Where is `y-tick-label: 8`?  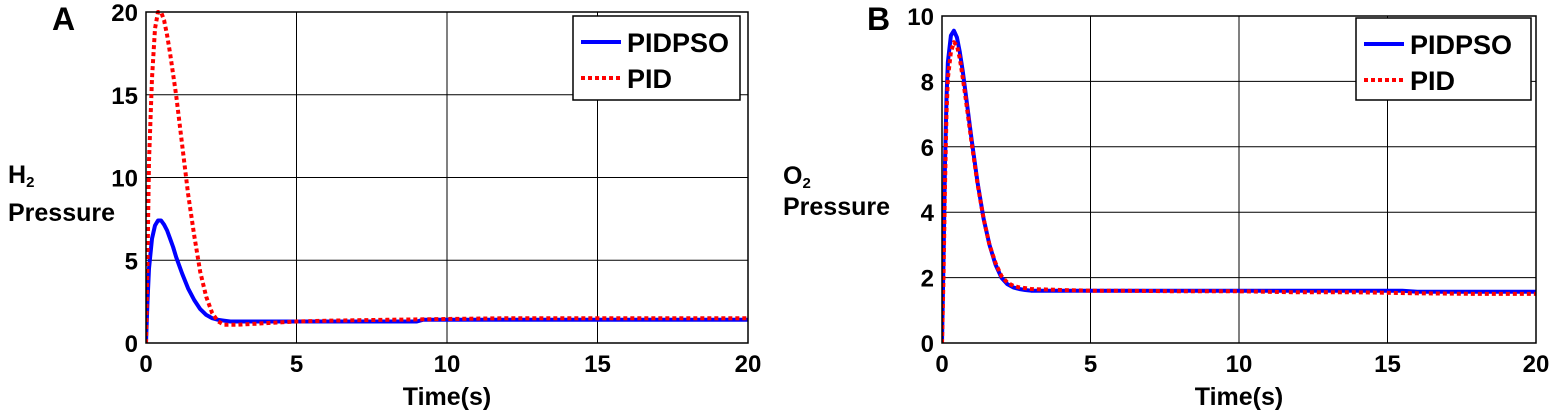 y-tick-label: 8 is located at coordinates (927, 82).